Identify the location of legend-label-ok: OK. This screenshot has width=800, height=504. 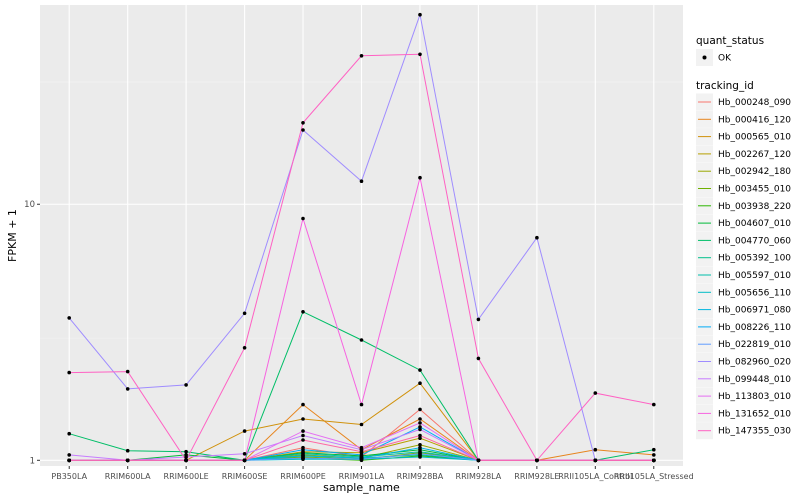
(725, 59).